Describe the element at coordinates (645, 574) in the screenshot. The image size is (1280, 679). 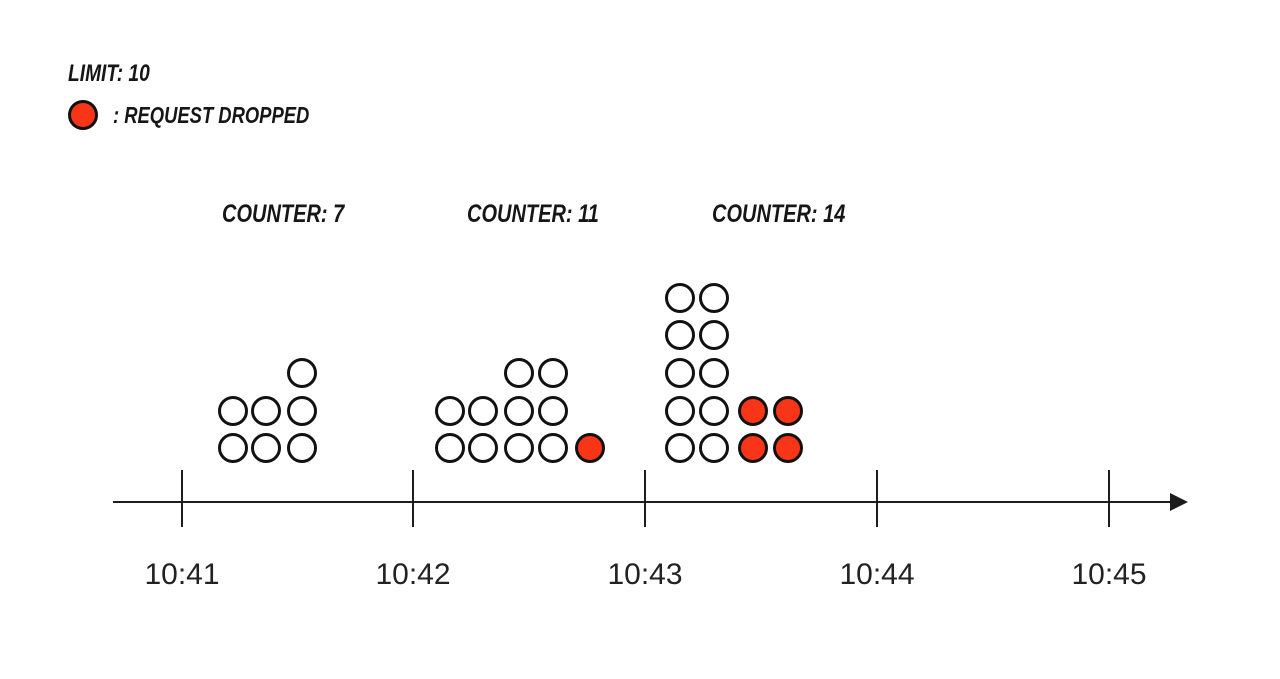
I see `timeline-label: 10:43` at that location.